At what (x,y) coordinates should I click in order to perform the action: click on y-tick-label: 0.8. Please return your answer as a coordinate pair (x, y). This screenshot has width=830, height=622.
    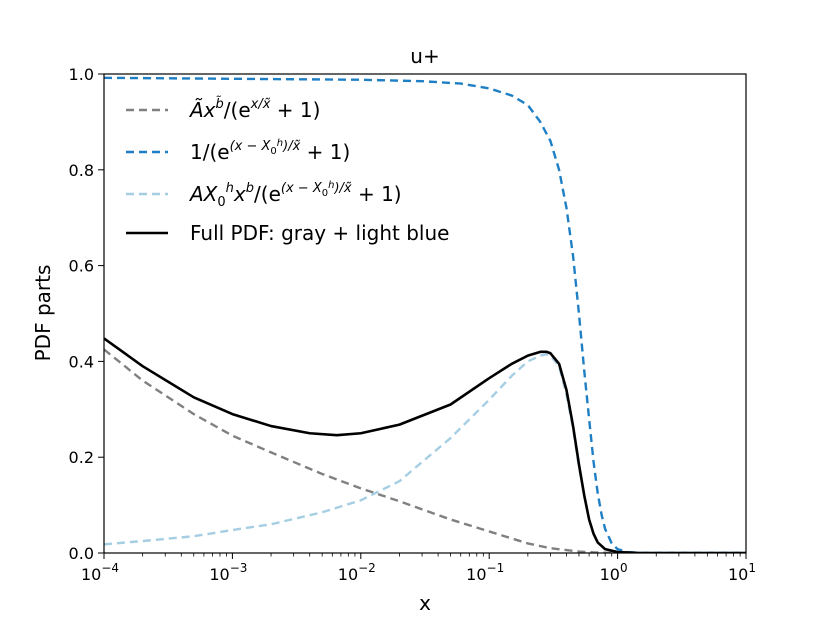
    Looking at the image, I should click on (81, 170).